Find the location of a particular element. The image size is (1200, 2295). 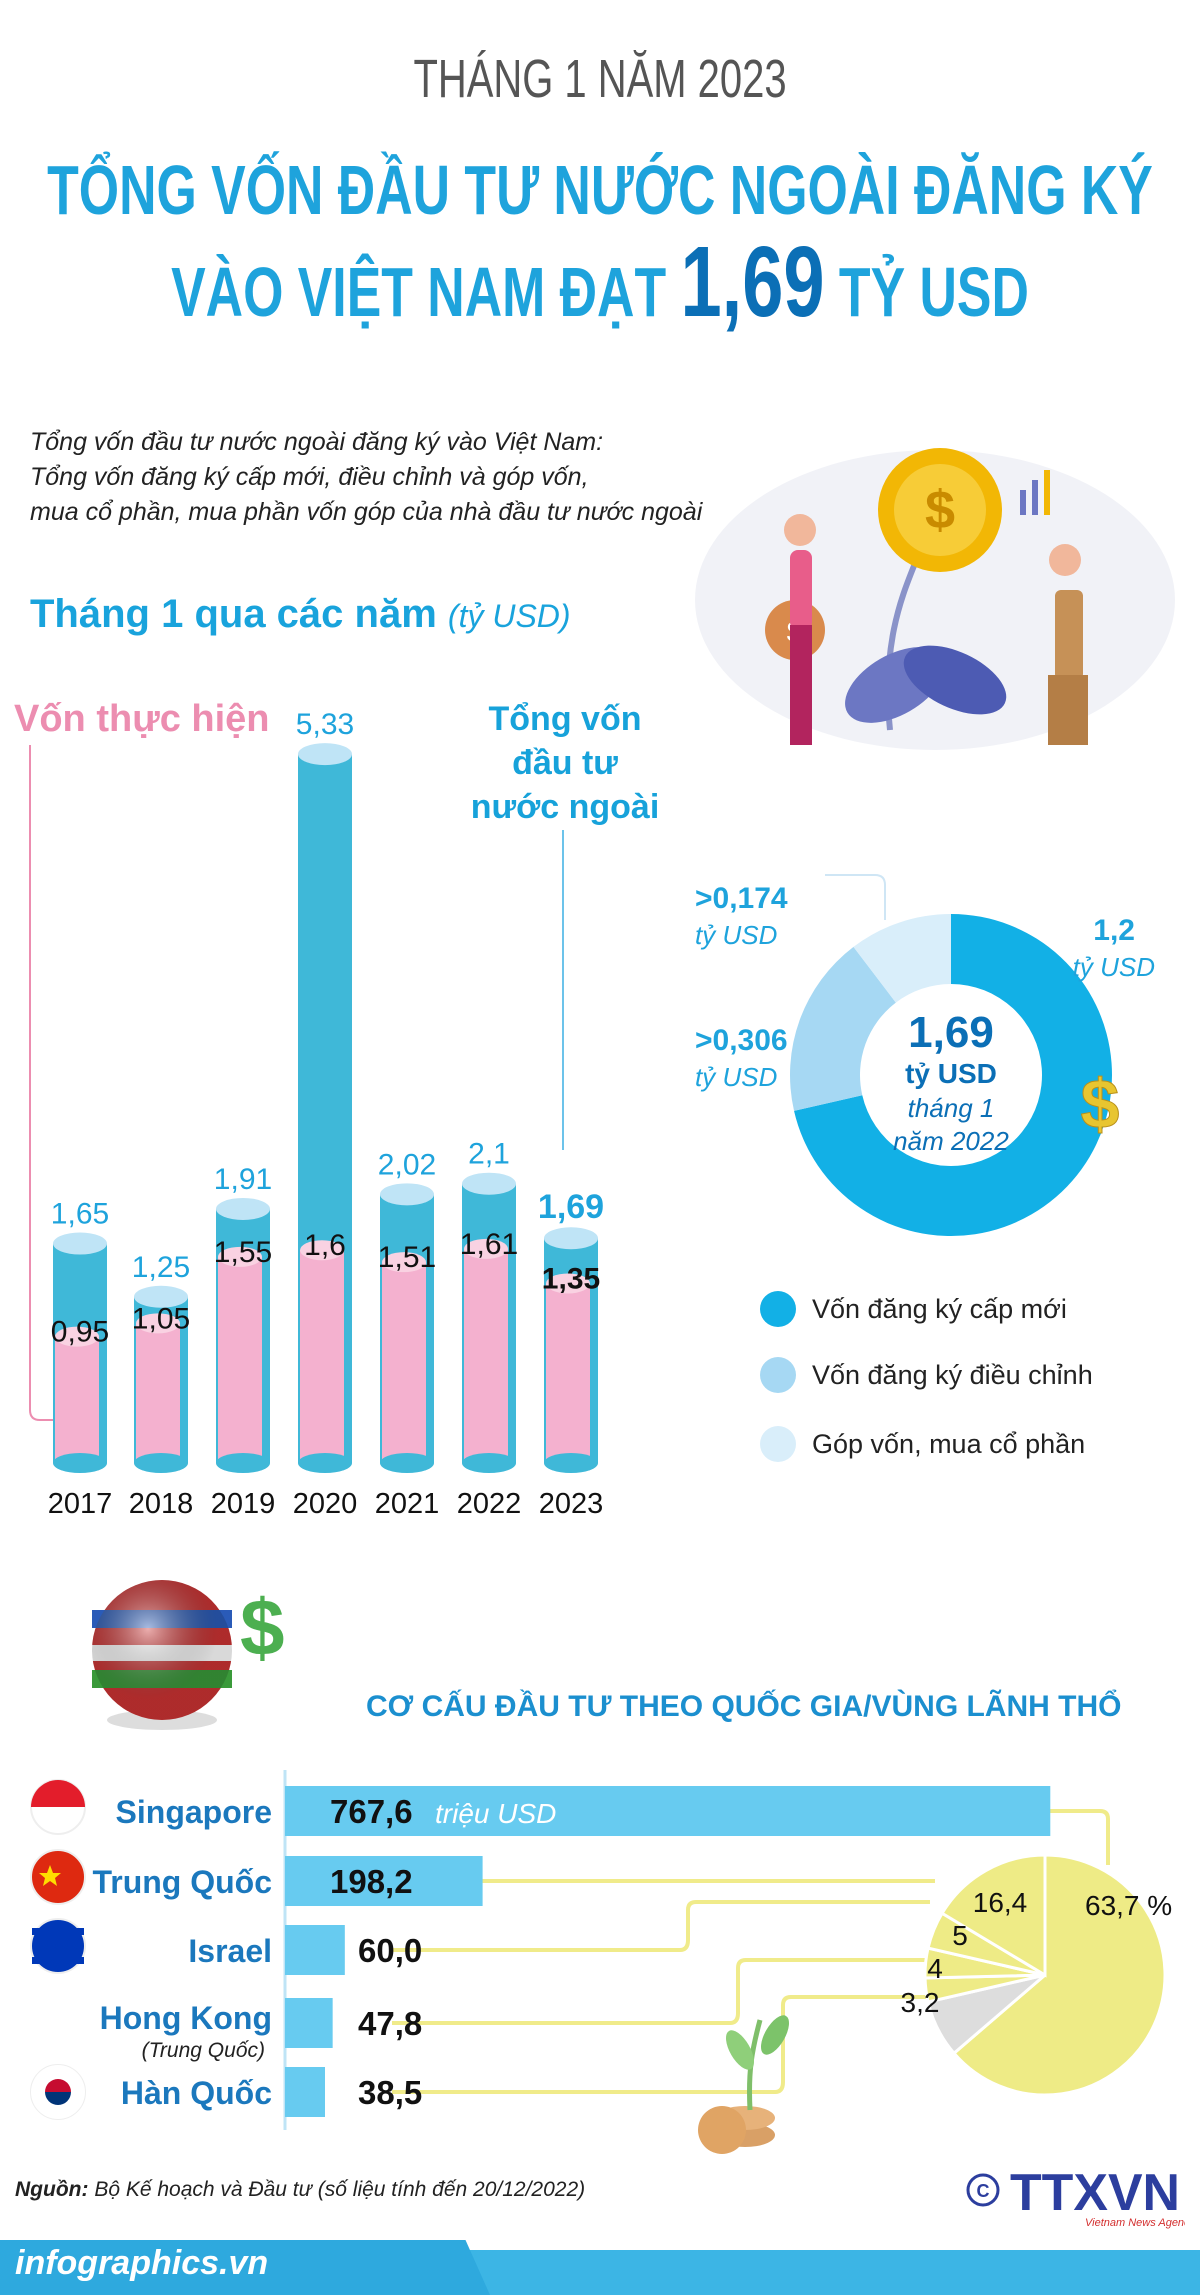

country-value-label: 60,0 is located at coordinates (390, 1950).